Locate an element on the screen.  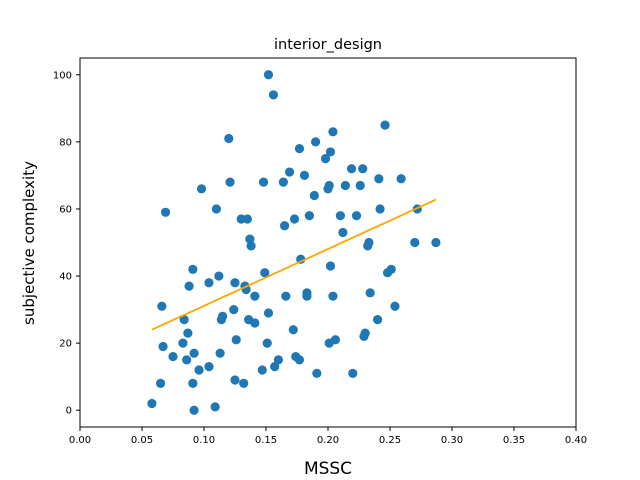
fit-line is located at coordinates (294, 264).